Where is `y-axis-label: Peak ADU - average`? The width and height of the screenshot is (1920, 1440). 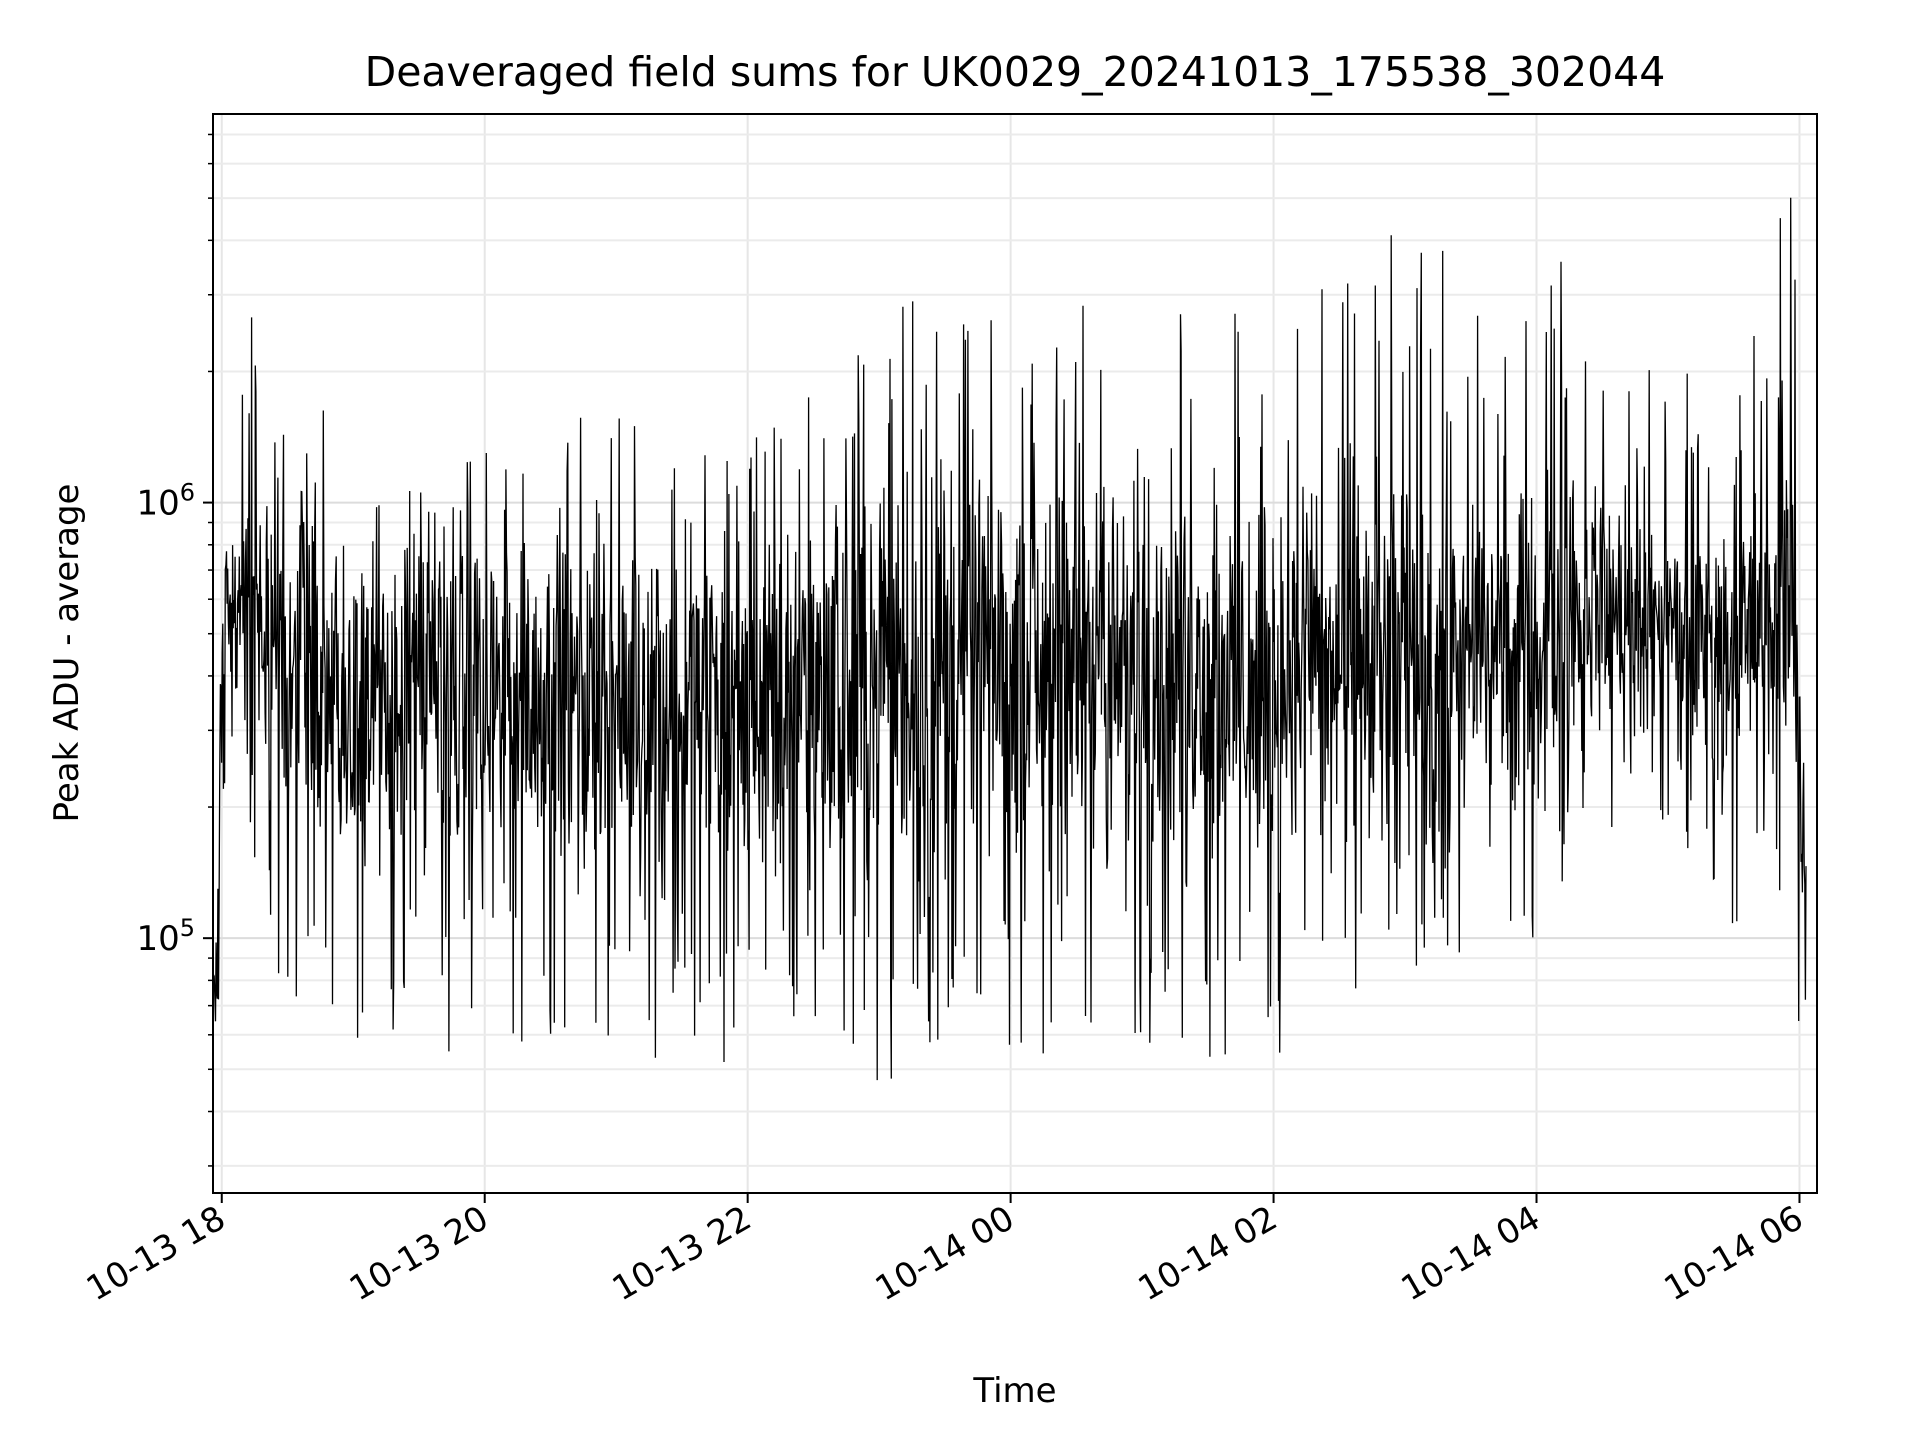 y-axis-label: Peak ADU - average is located at coordinates (67, 653).